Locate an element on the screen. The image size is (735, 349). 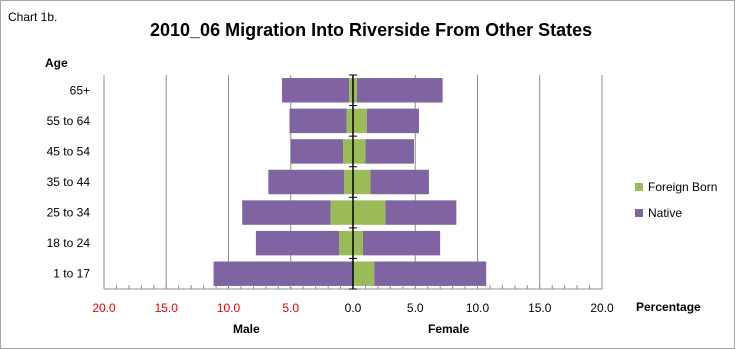
legend-label-foreign-born: Foreign Born is located at coordinates (683, 187).